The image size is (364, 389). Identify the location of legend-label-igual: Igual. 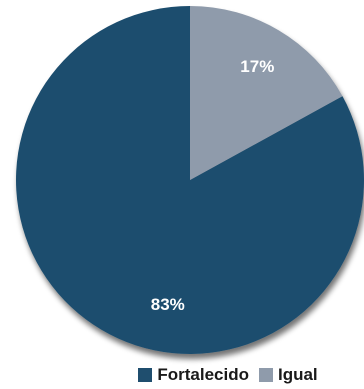
(297, 374).